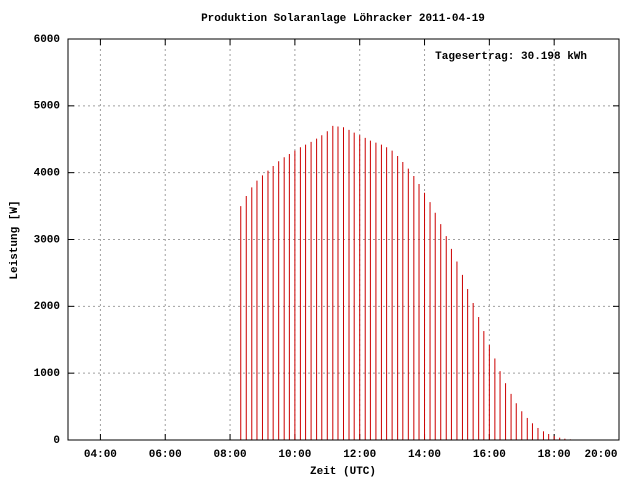  Describe the element at coordinates (554, 455) in the screenshot. I see `x-tick-label: 18:00` at that location.